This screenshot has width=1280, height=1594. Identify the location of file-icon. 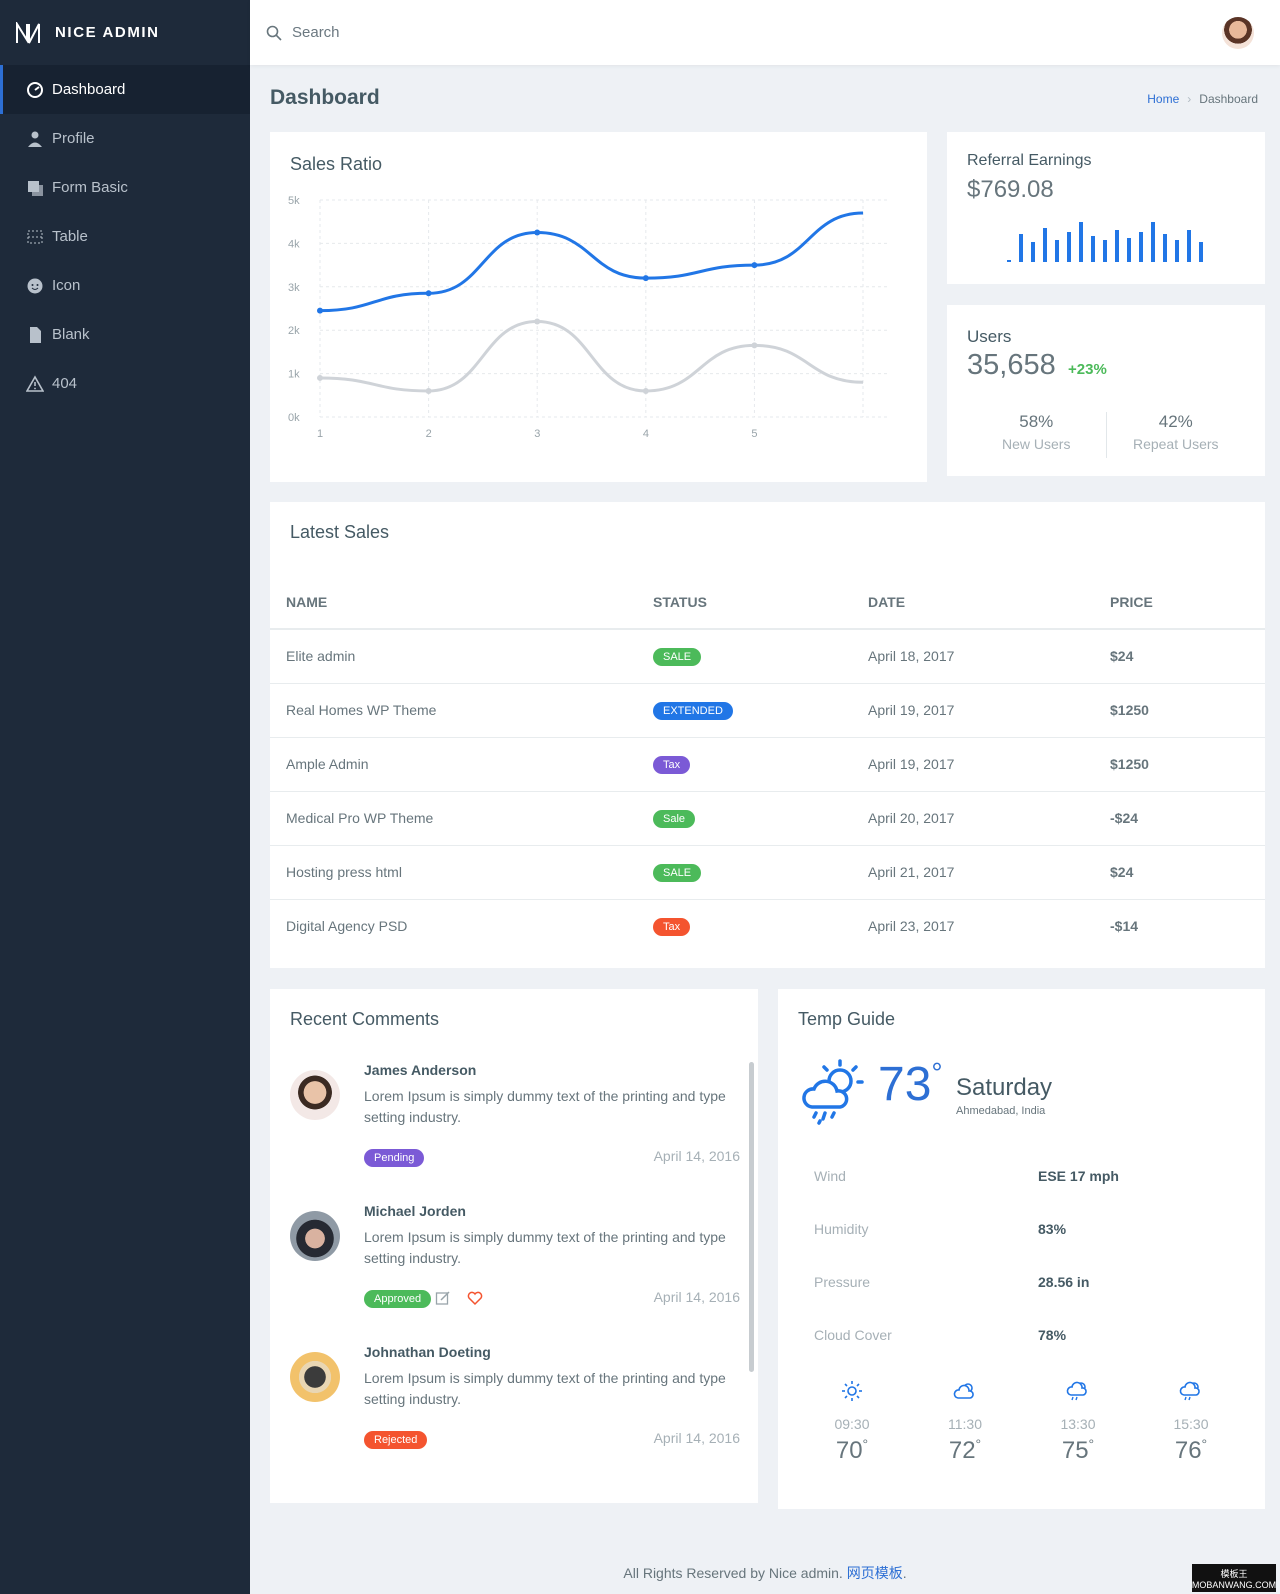
(35, 335).